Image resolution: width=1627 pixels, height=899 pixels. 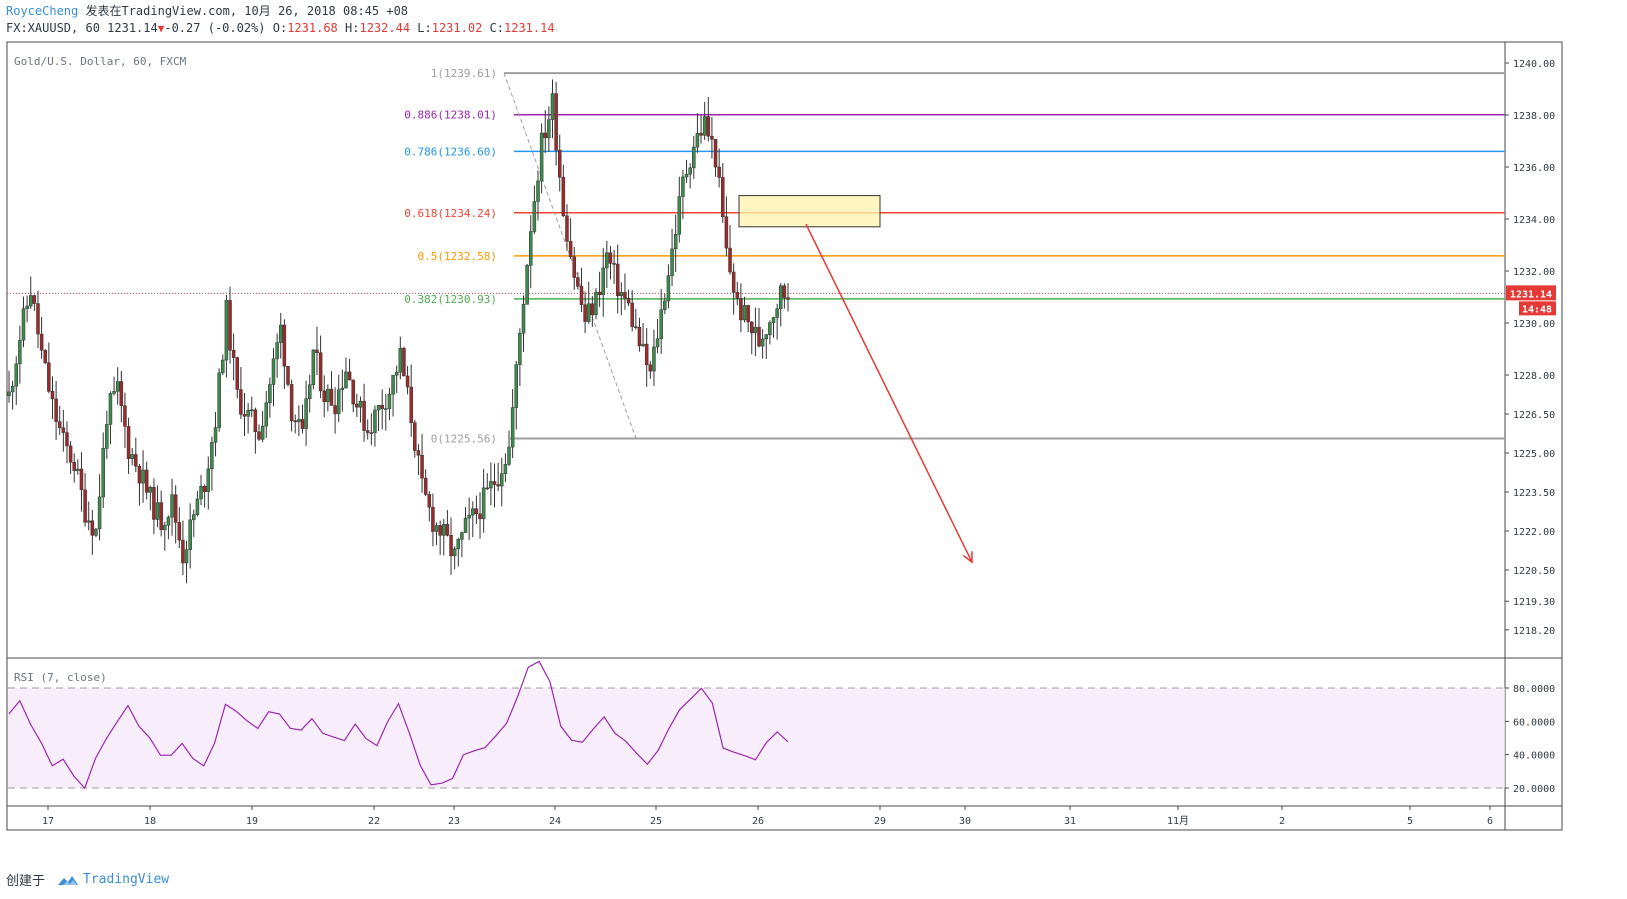 What do you see at coordinates (53, 28) in the screenshot?
I see `symbol-label: FX:XAUUSD, 60` at bounding box center [53, 28].